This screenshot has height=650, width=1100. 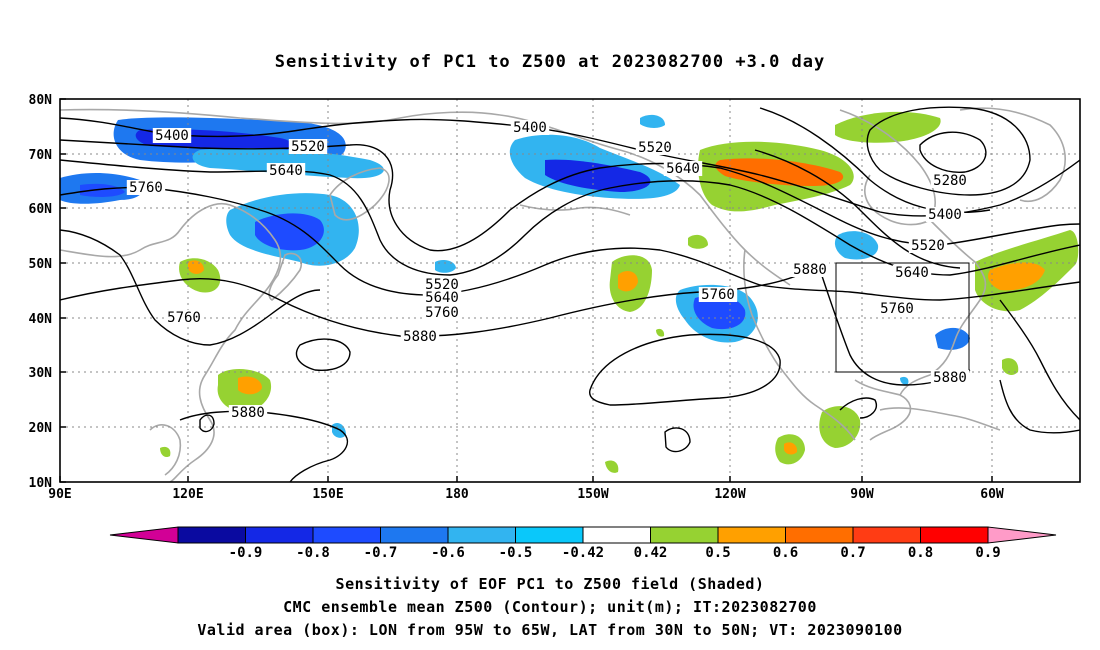 I want to click on lon-tick-label: 120E, so click(x=187, y=494).